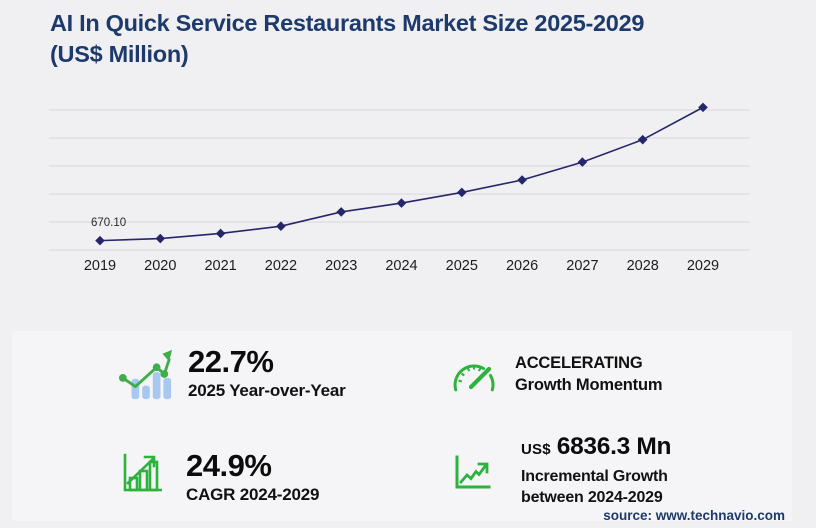 The image size is (816, 528). What do you see at coordinates (703, 107) in the screenshot?
I see `data-point-2029` at bounding box center [703, 107].